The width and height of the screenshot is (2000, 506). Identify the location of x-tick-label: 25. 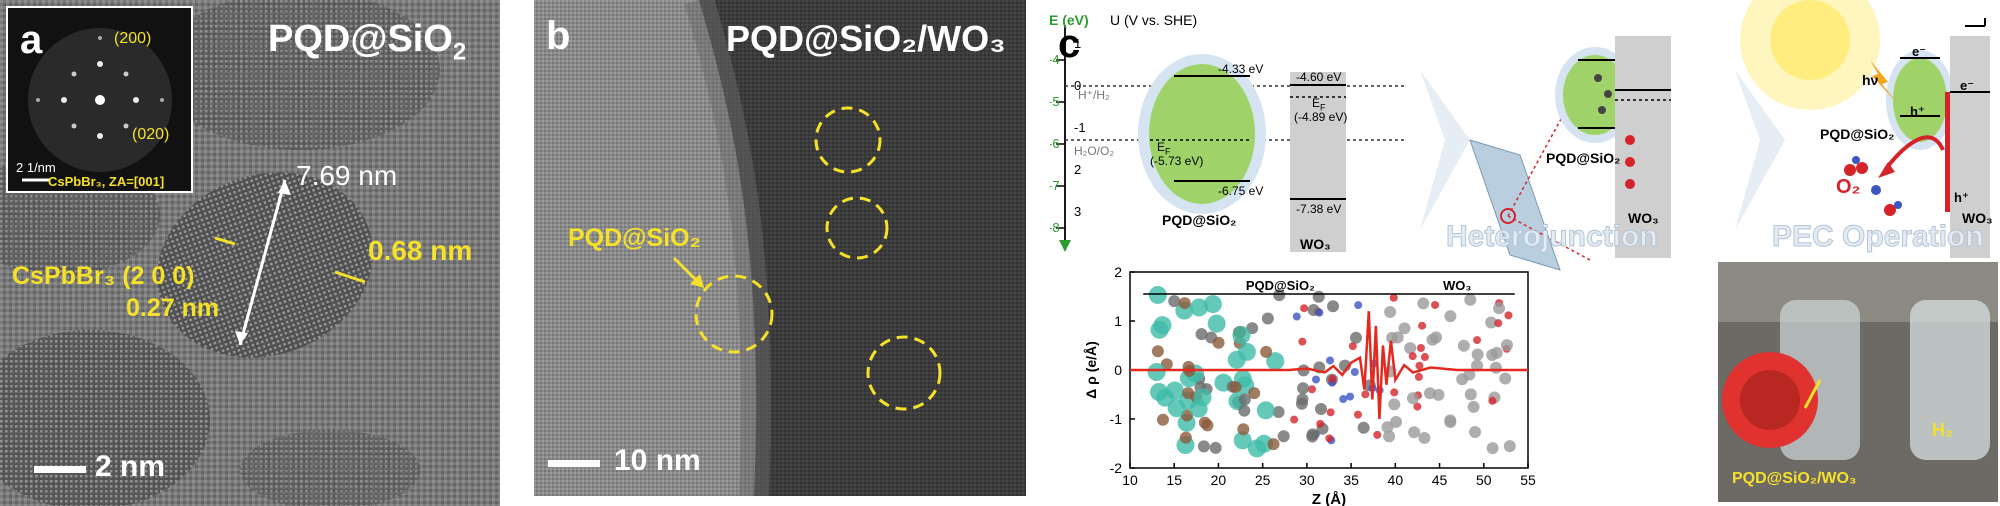
(1263, 480).